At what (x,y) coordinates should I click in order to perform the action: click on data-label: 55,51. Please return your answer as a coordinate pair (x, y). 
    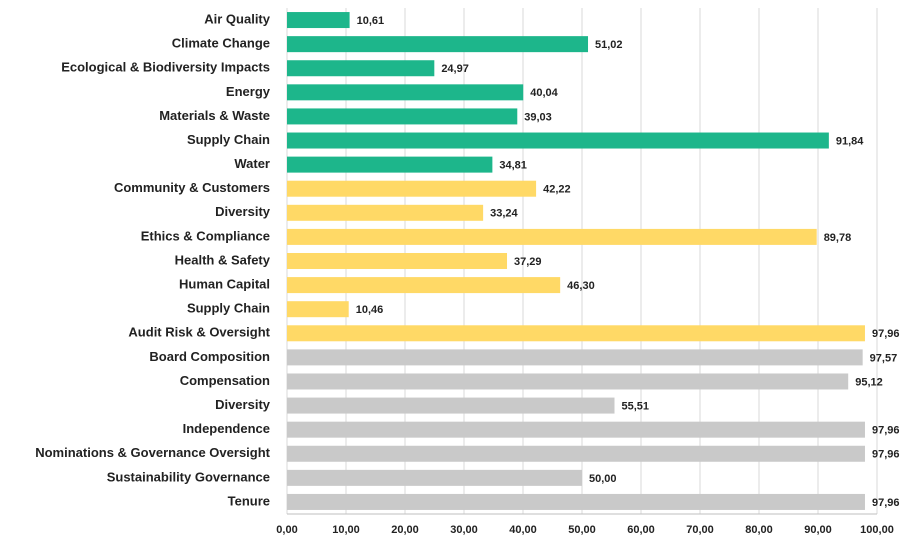
    Looking at the image, I should click on (636, 406).